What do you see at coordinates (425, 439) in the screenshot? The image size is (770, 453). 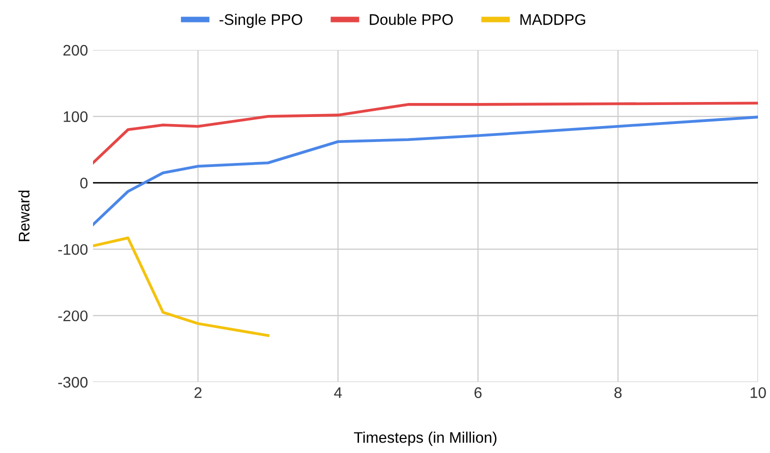 I see `x-axis-title: Timesteps (in Million)` at bounding box center [425, 439].